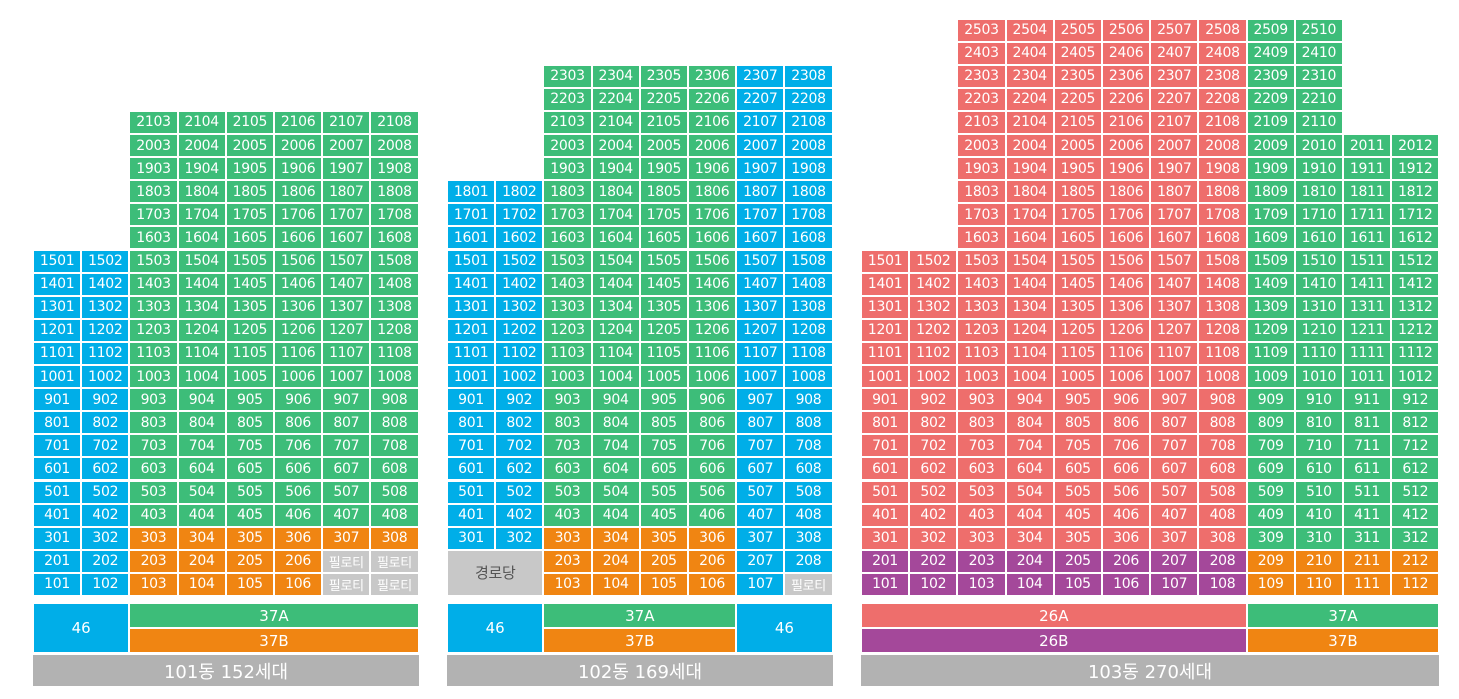 Image resolution: width=1459 pixels, height=699 pixels. Describe the element at coordinates (615, 515) in the screenshot. I see `unit-cell: 404` at that location.